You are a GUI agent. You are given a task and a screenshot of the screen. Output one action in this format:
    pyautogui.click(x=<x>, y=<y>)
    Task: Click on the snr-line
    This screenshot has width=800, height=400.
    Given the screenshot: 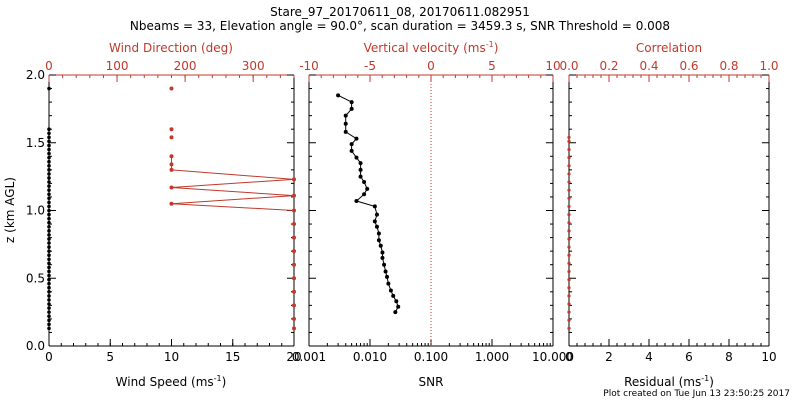 What is the action you would take?
    pyautogui.click(x=368, y=203)
    